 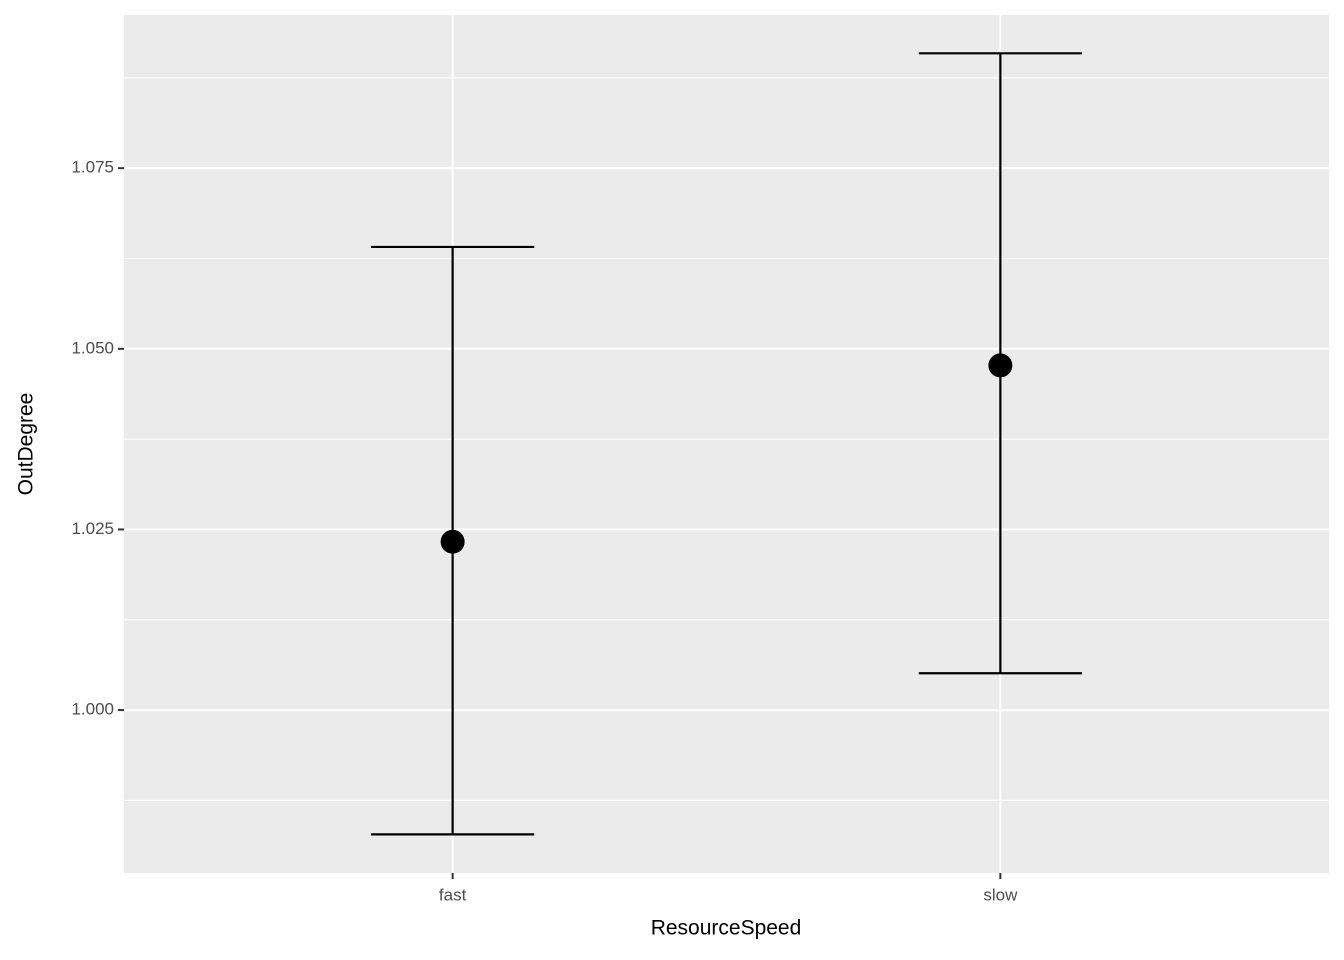 I want to click on y-tick-label: 1.000, so click(x=92, y=709).